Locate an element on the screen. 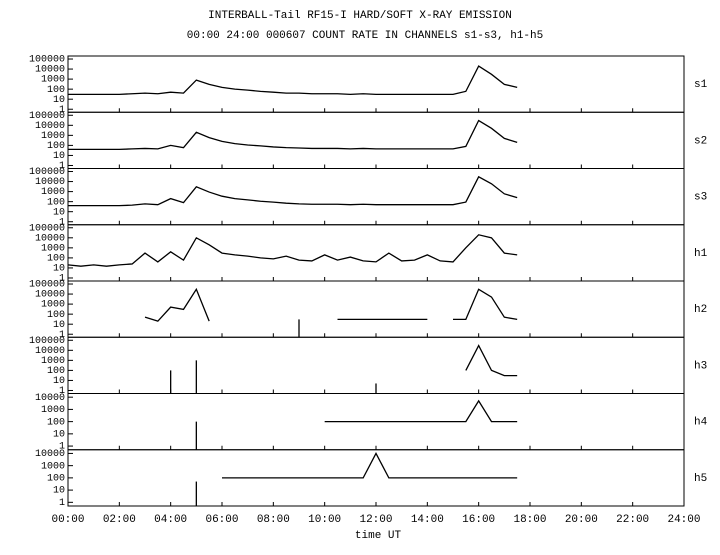 The image size is (720, 555). x-tick-label: 16:00 is located at coordinates (478, 520).